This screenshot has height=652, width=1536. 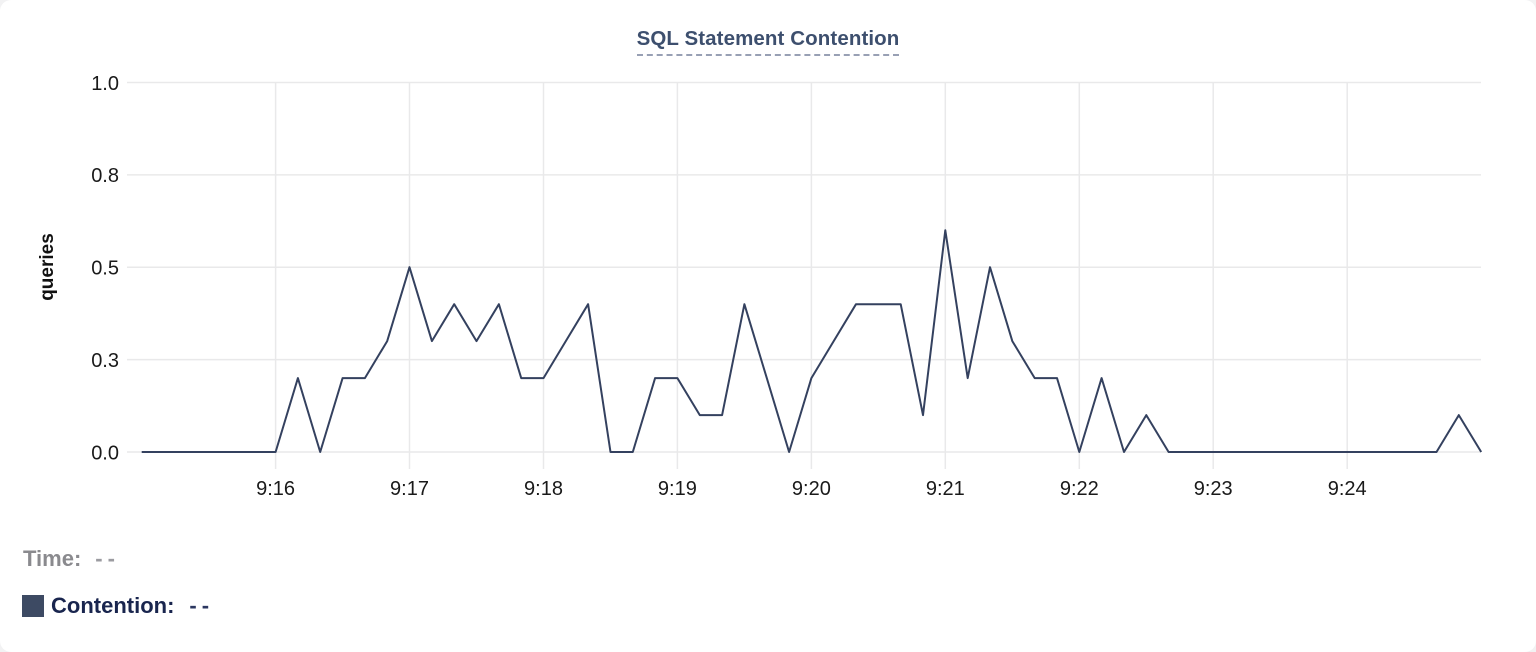 I want to click on svg-text: 0.8, so click(x=105, y=176).